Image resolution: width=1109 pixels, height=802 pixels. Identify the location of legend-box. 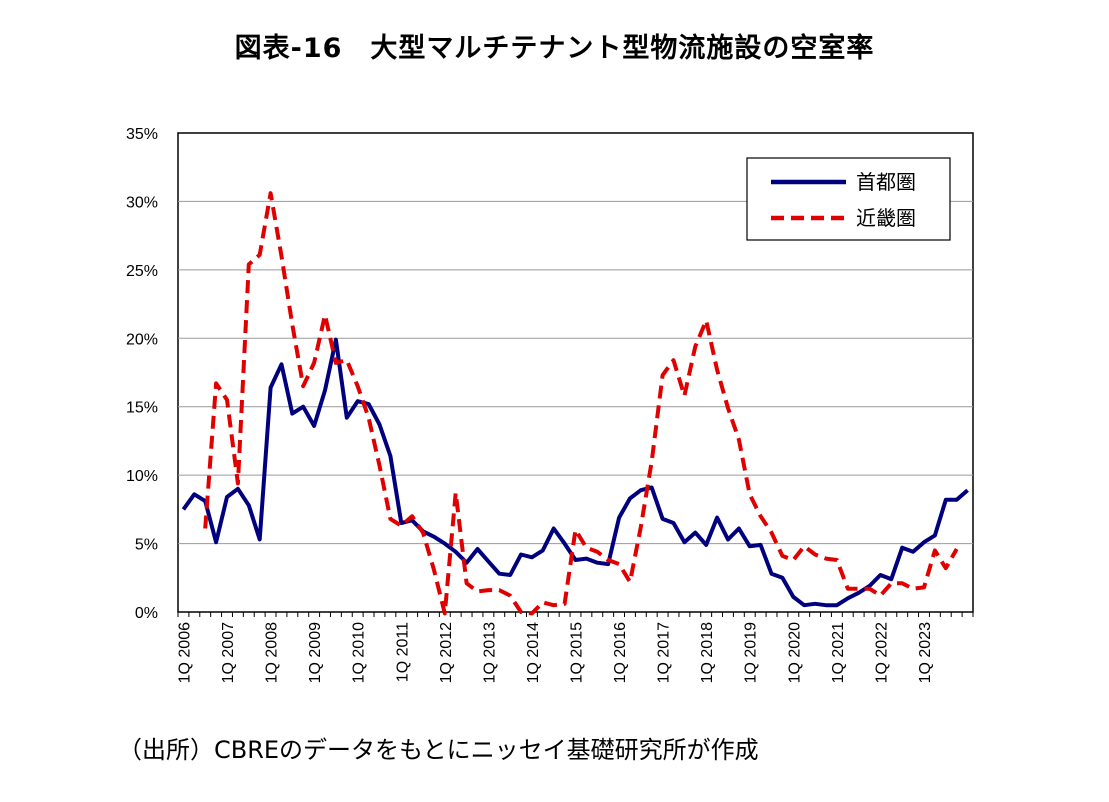
(848, 199).